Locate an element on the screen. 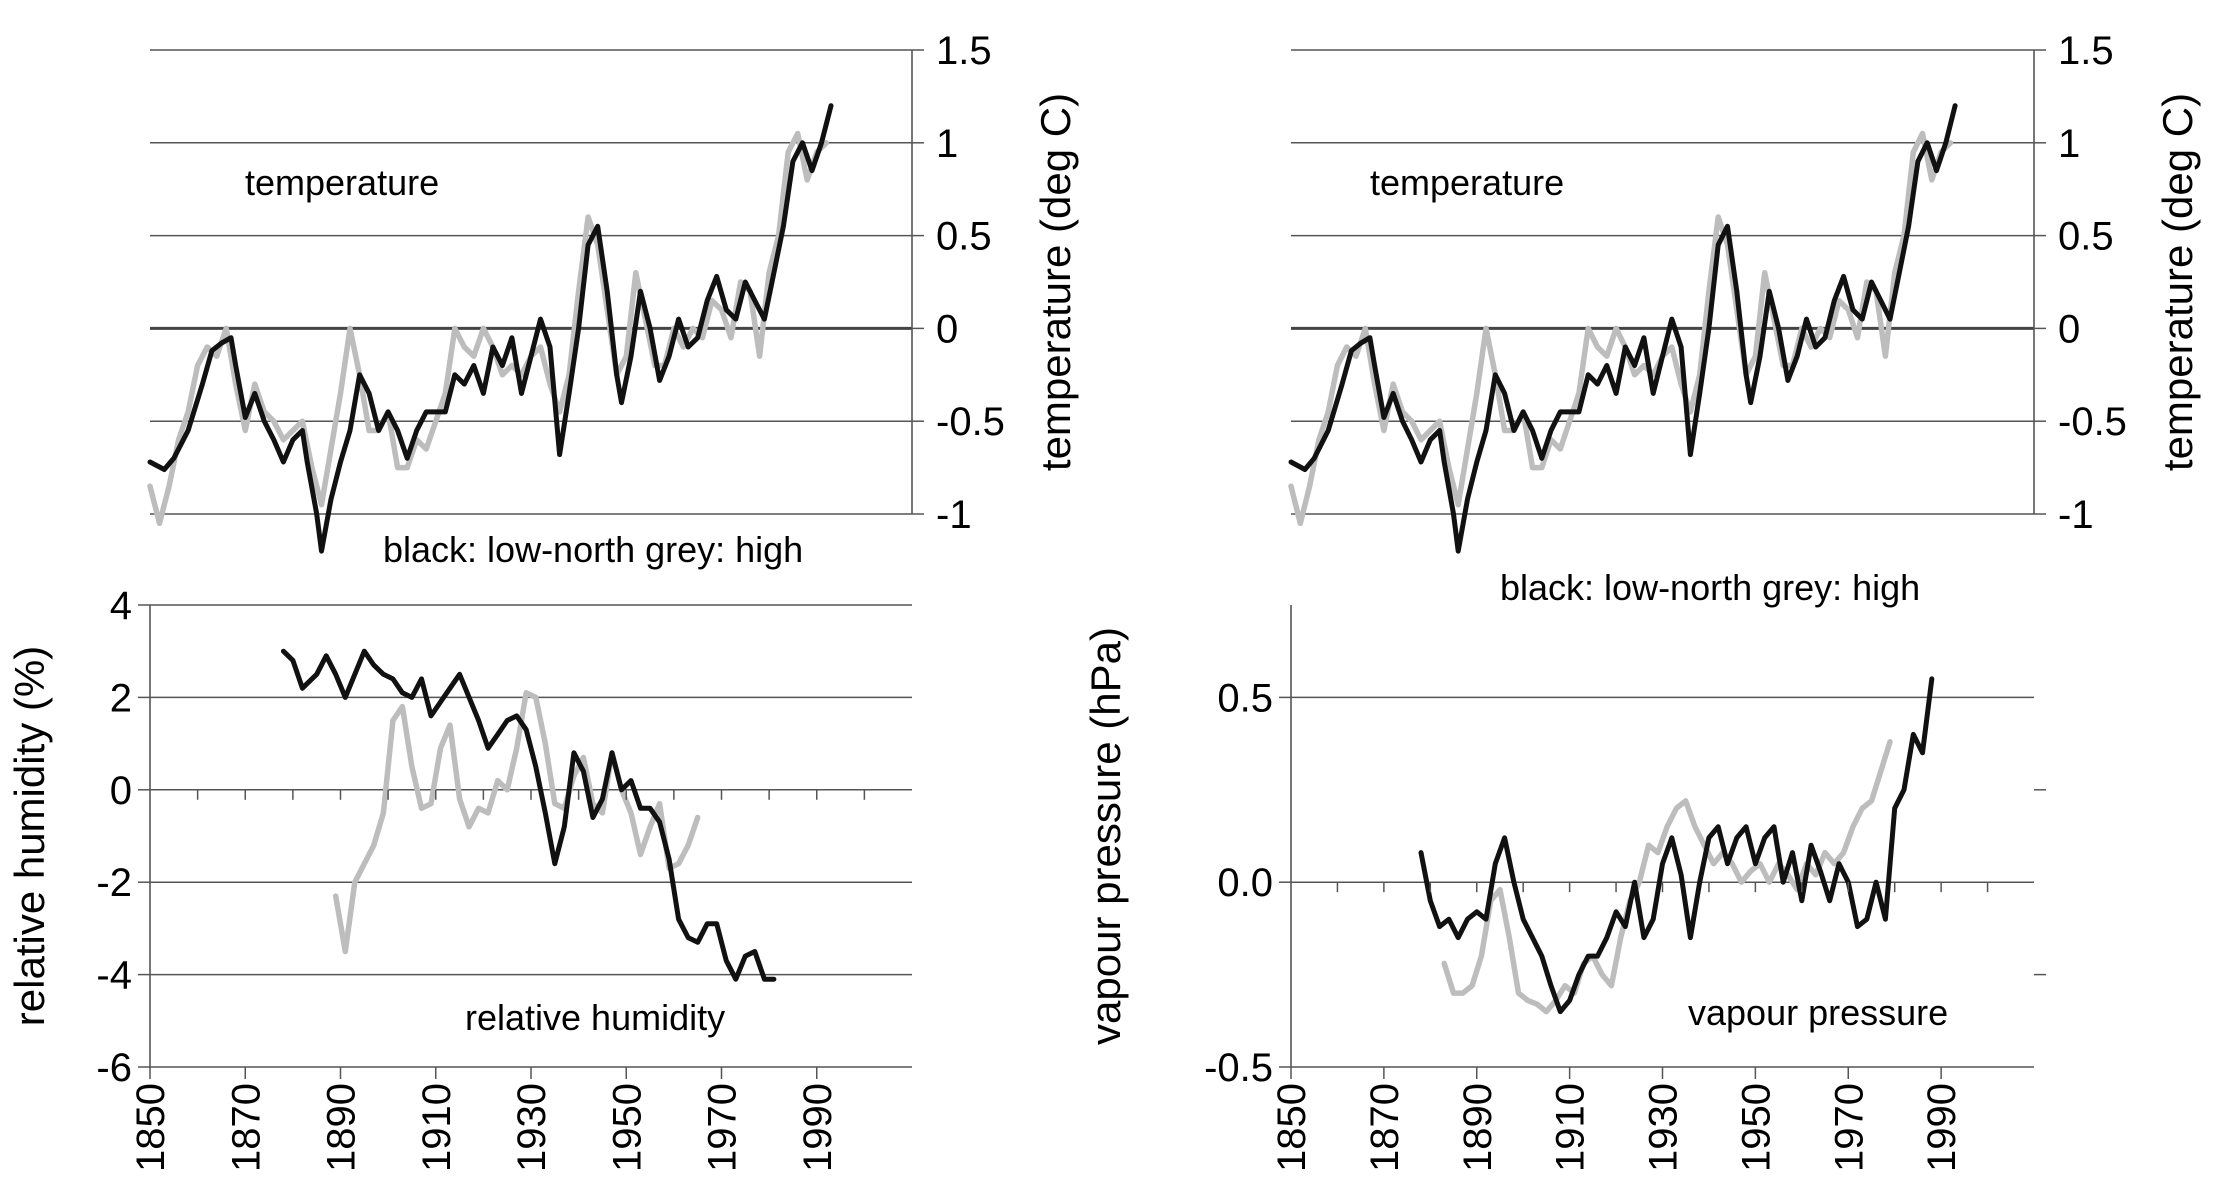 The width and height of the screenshot is (2218, 1191). y-tick-label: -6 is located at coordinates (114, 1068).